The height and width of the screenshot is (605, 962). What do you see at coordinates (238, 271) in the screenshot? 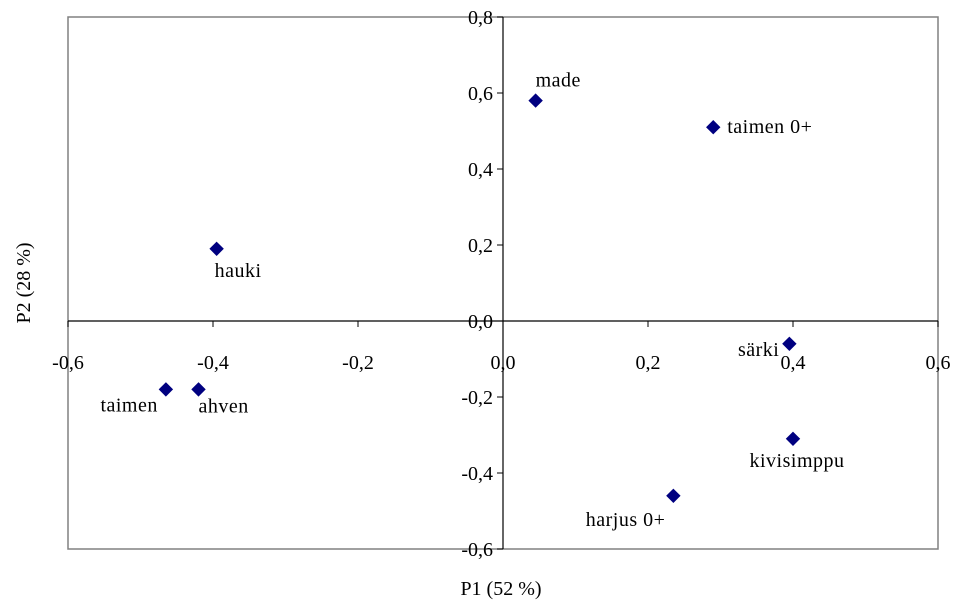
I see `point-label: hauki` at bounding box center [238, 271].